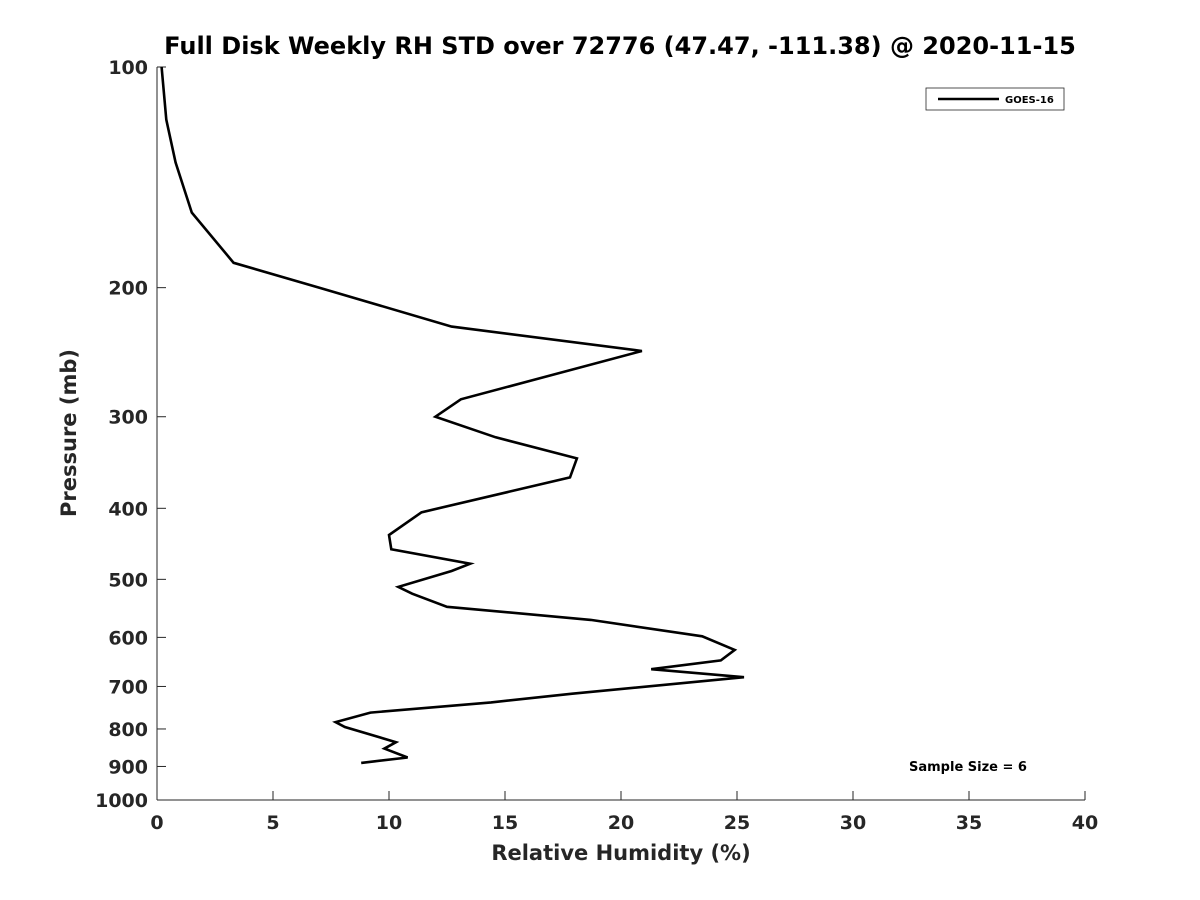 Image resolution: width=1200 pixels, height=900 pixels. I want to click on y-axis-label: Pressure (mb), so click(69, 433).